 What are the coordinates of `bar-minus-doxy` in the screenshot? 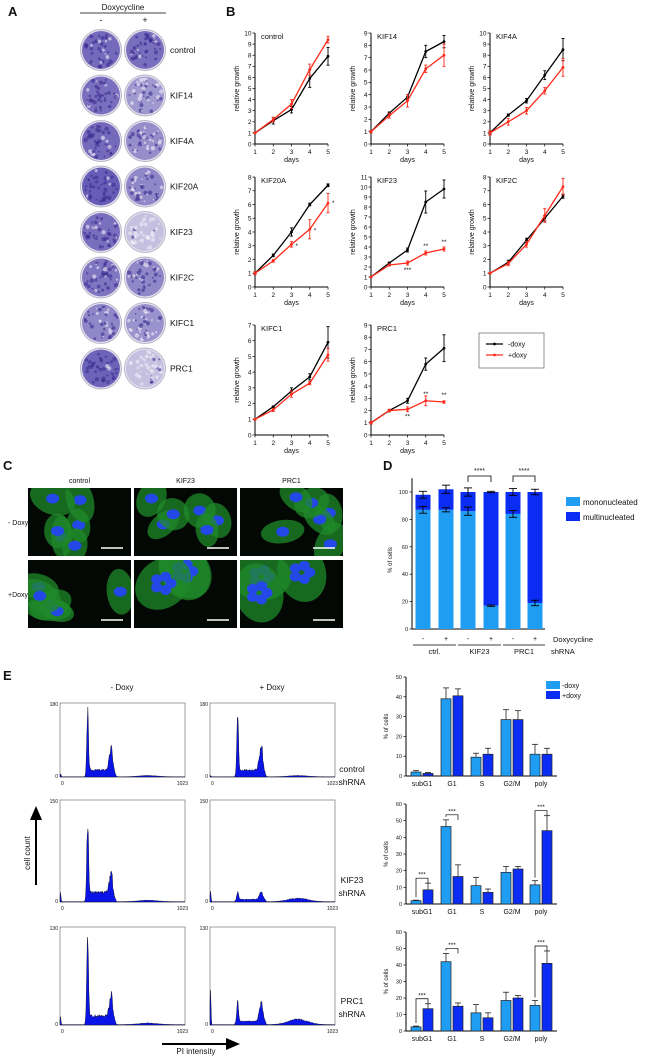 It's located at (506, 1016).